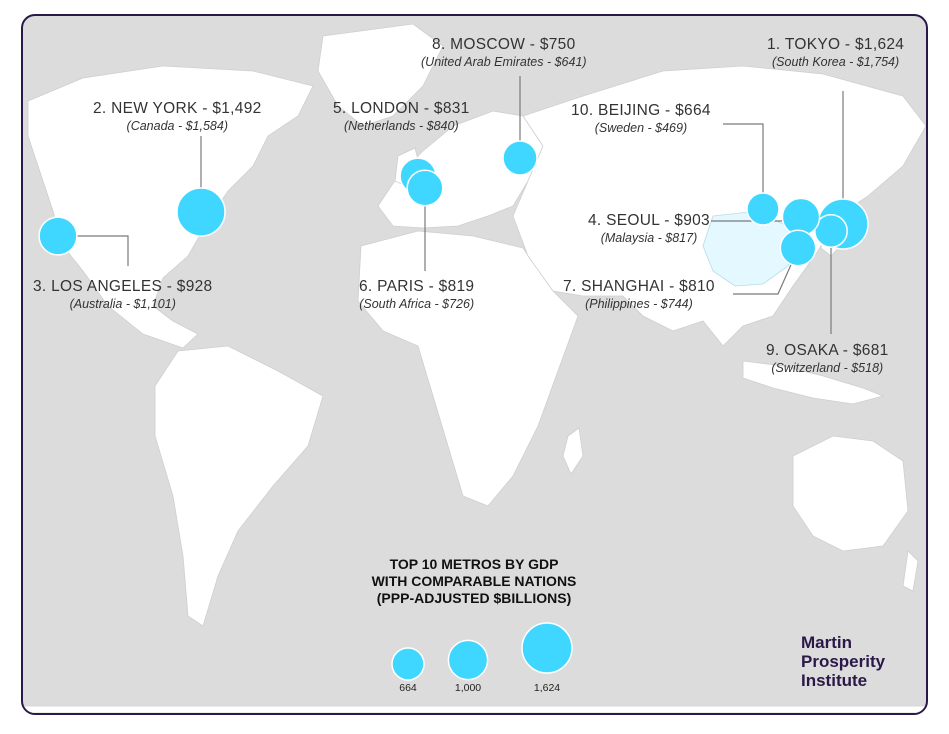 Image resolution: width=949 pixels, height=734 pixels. I want to click on label-osaka: 9. OSAKA - $681 (Switzerland - $518), so click(827, 358).